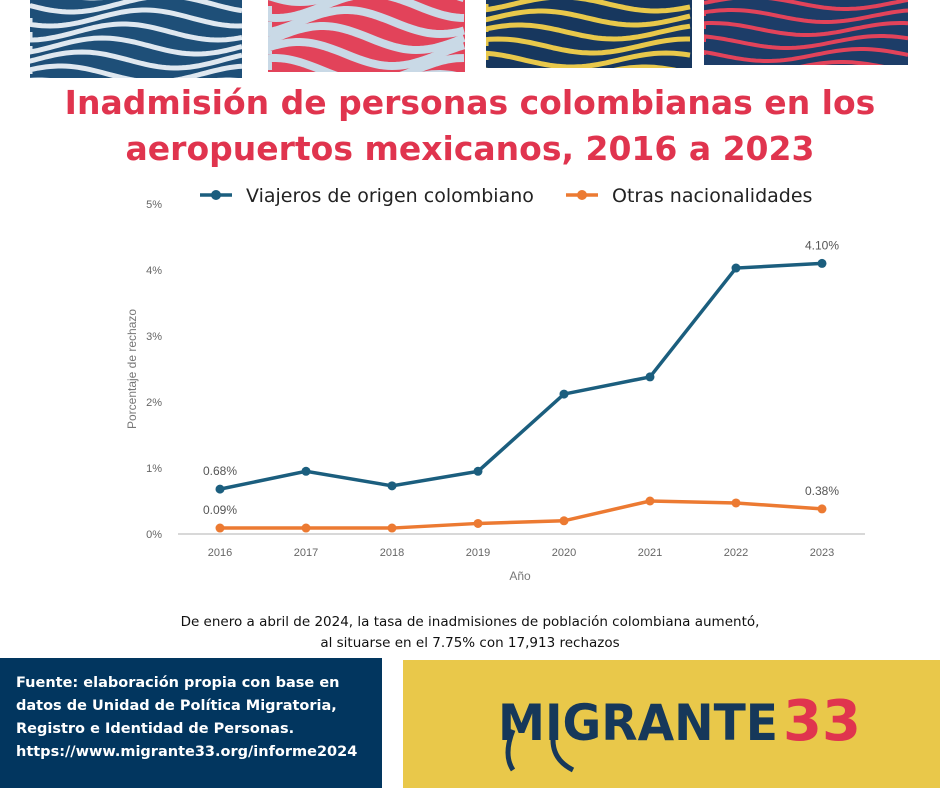 Image resolution: width=940 pixels, height=793 pixels. What do you see at coordinates (540, 751) in the screenshot?
I see `logo-figure-icon` at bounding box center [540, 751].